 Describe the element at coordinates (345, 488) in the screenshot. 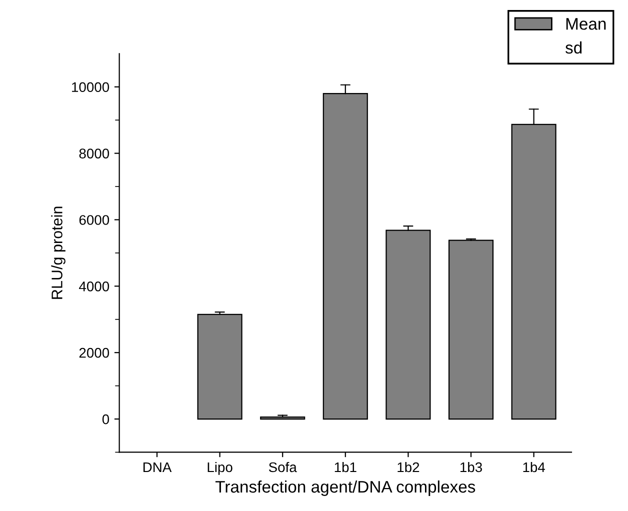

I see `x-axis-title: Transfection agent/DNA complexes` at that location.